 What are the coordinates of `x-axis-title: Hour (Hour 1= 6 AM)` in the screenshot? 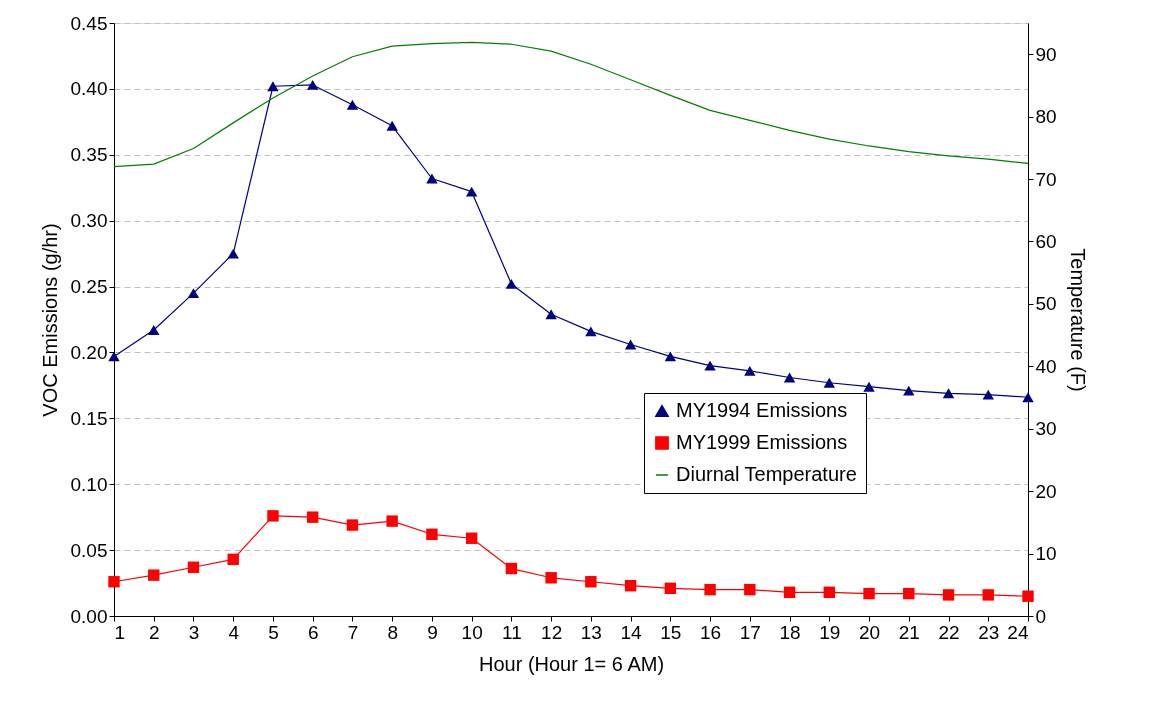 It's located at (571, 663).